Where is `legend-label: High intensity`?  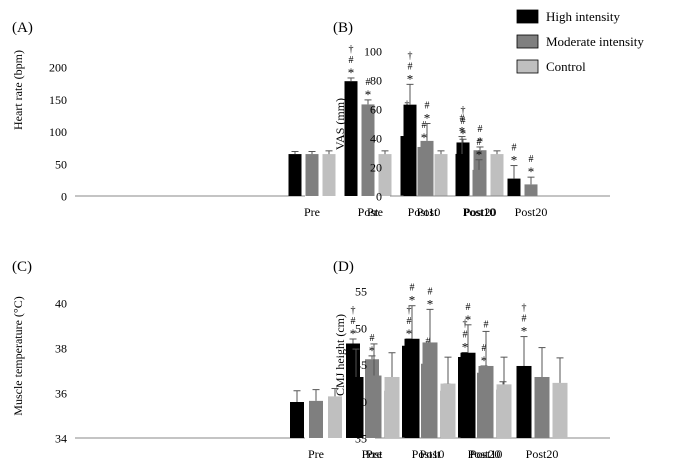
legend-label: High intensity is located at coordinates (583, 16).